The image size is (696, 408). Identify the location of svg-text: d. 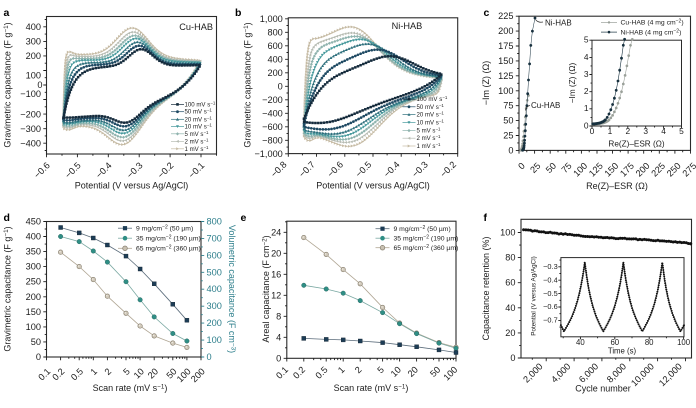
(7, 218).